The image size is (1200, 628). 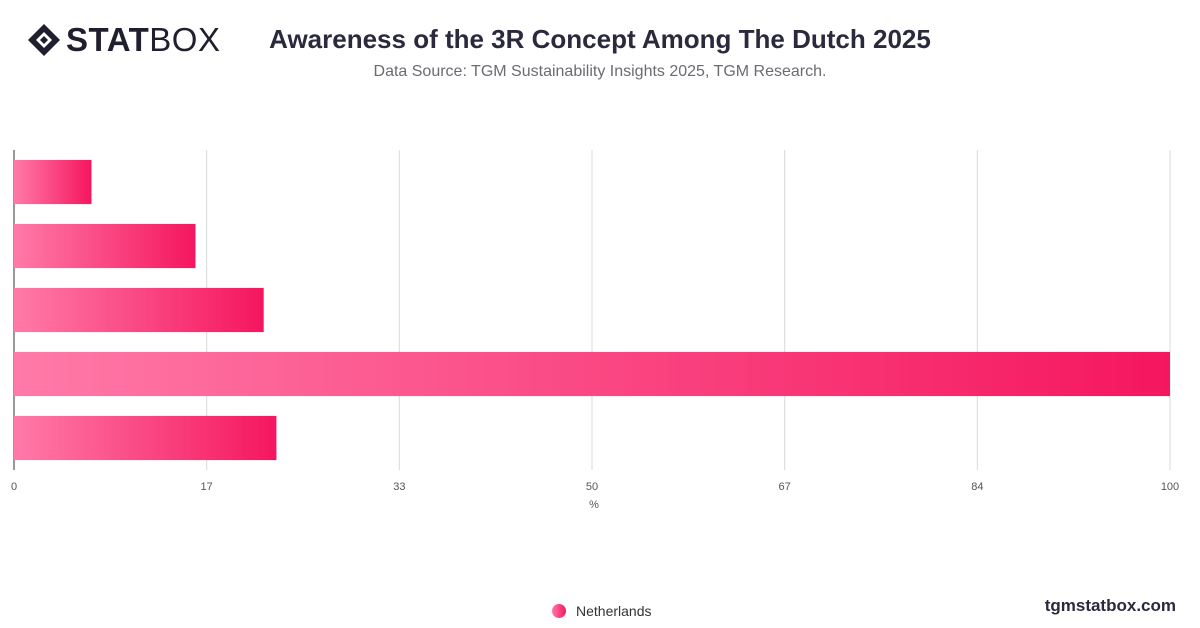 What do you see at coordinates (559, 611) in the screenshot?
I see `legend-marker` at bounding box center [559, 611].